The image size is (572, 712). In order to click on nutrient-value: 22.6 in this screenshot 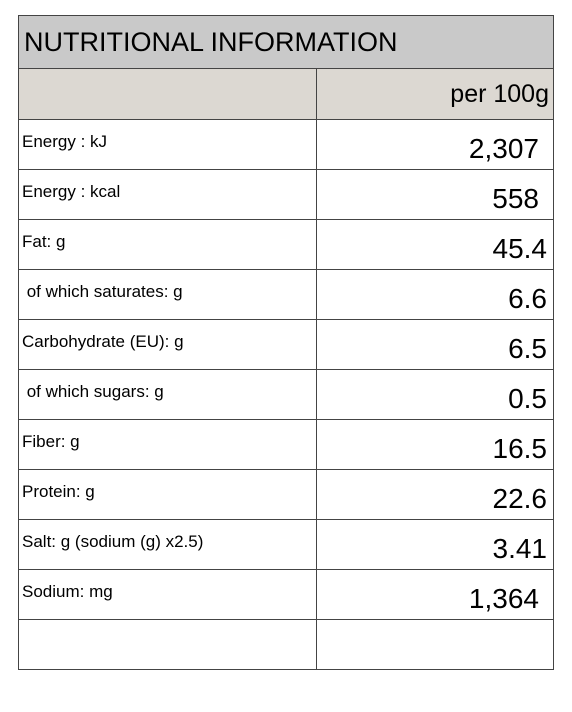, I will do `click(435, 494)`.